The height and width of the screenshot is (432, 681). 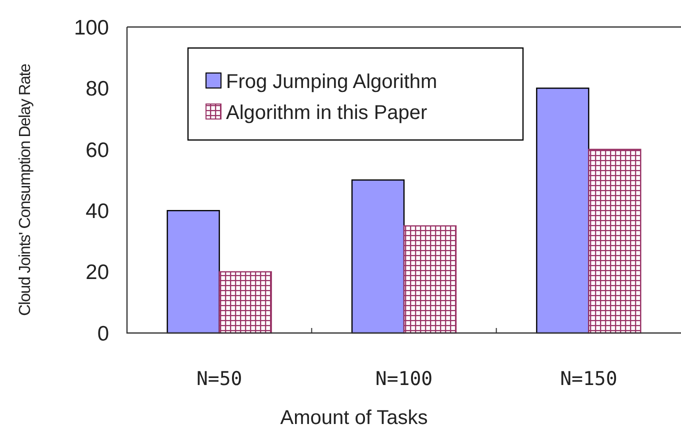 I want to click on y-tick-label: 80, so click(x=97, y=89).